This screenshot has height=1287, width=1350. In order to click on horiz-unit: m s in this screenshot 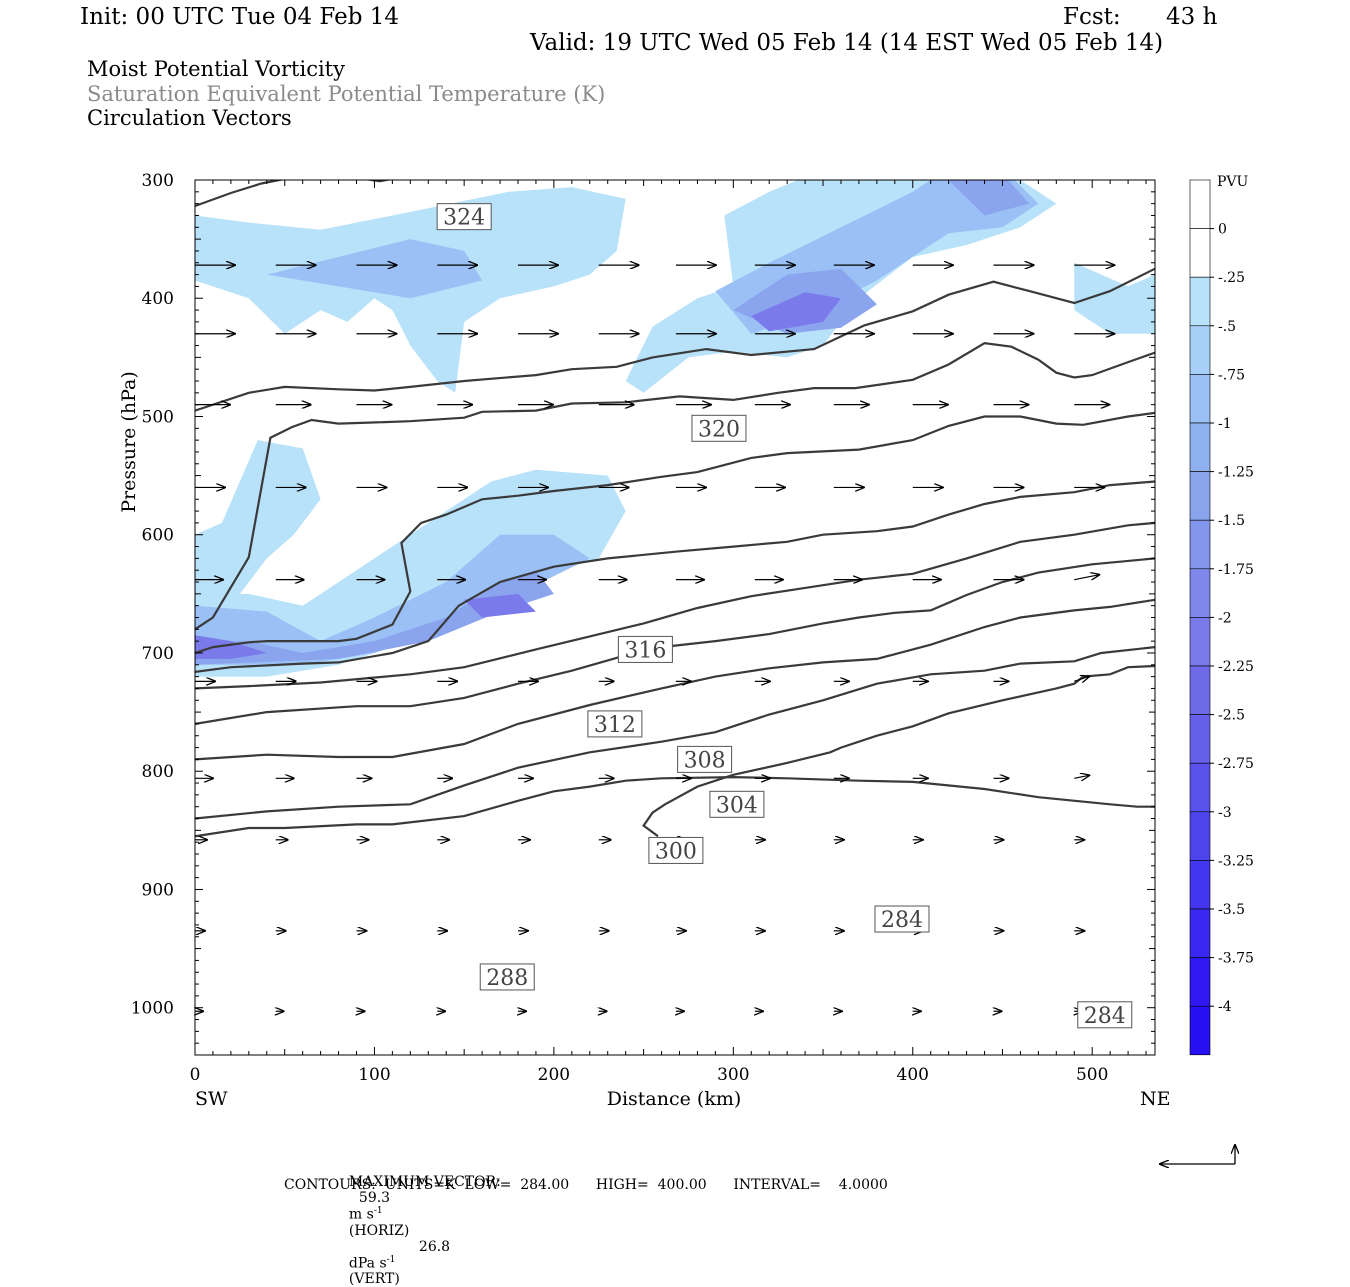, I will do `click(361, 1214)`.